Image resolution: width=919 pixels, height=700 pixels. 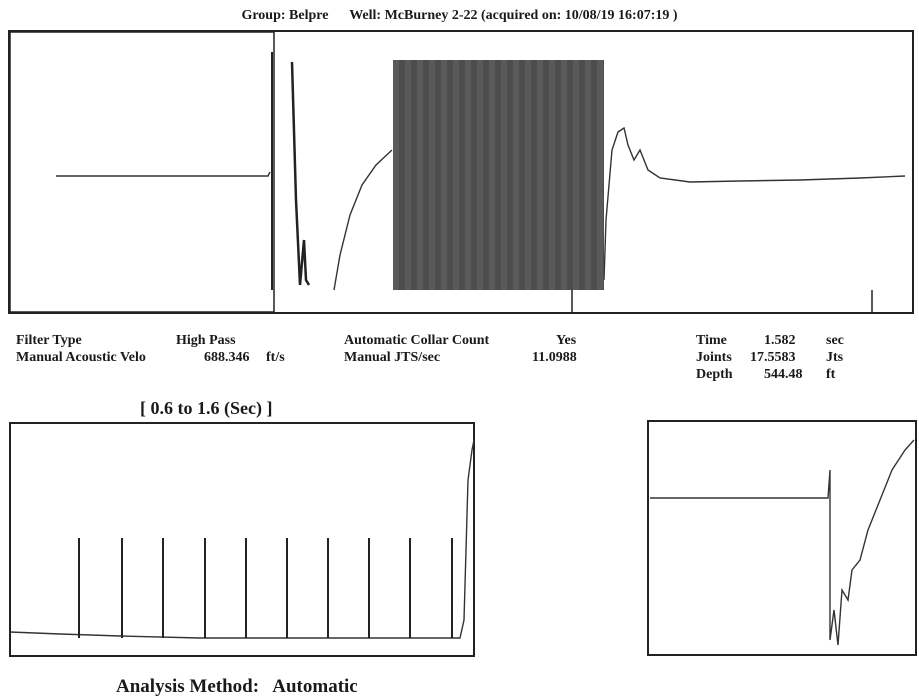 What do you see at coordinates (206, 340) in the screenshot?
I see `filter-type-value: High Pass` at bounding box center [206, 340].